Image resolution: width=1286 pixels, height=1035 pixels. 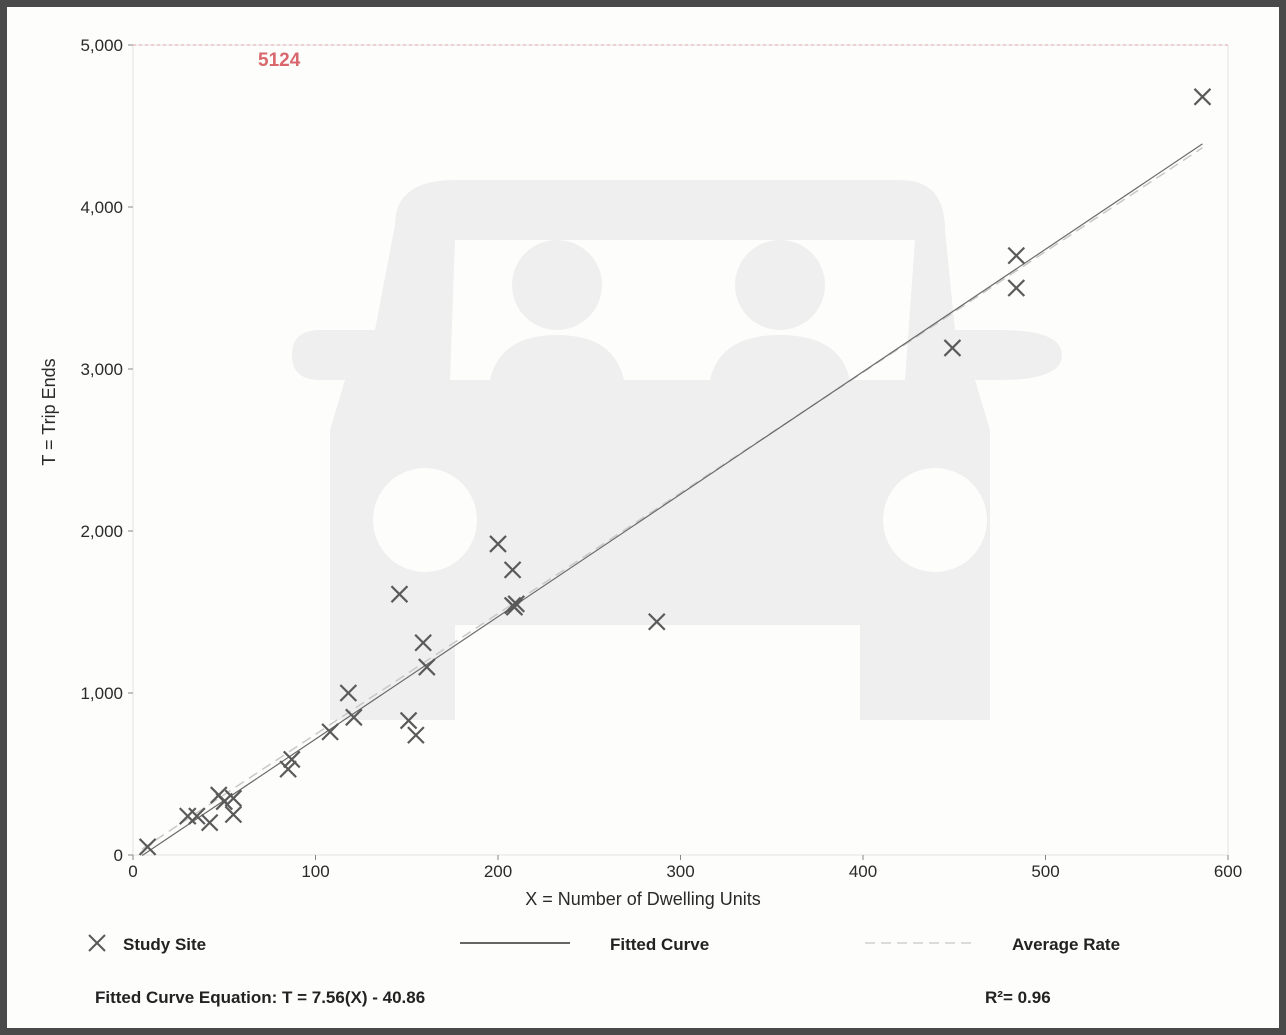 What do you see at coordinates (101, 531) in the screenshot?
I see `y-tick-label: 2,000` at bounding box center [101, 531].